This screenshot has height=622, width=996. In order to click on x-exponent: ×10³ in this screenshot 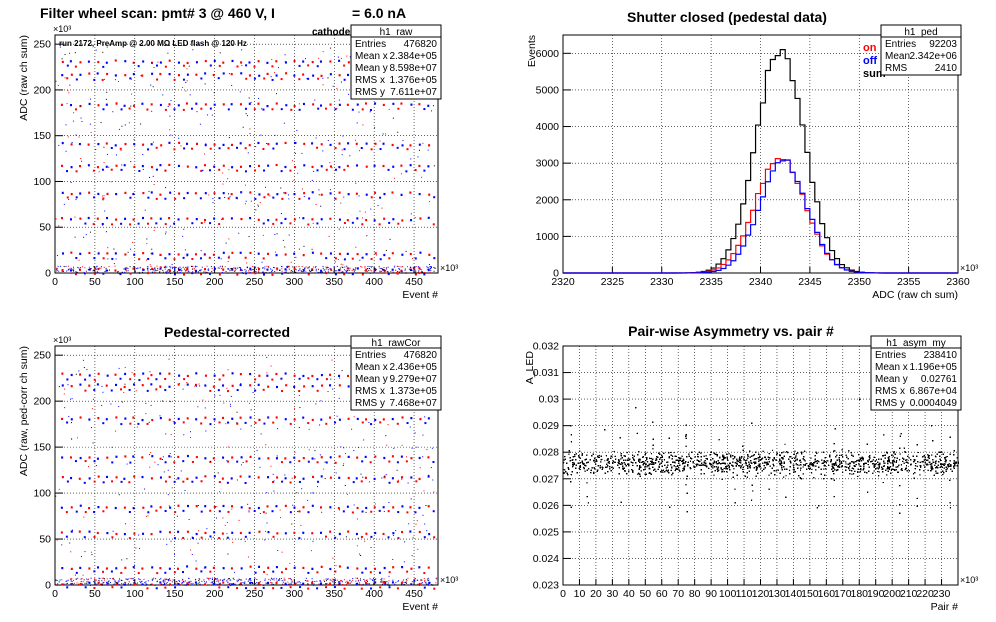, I will do `click(969, 268)`.